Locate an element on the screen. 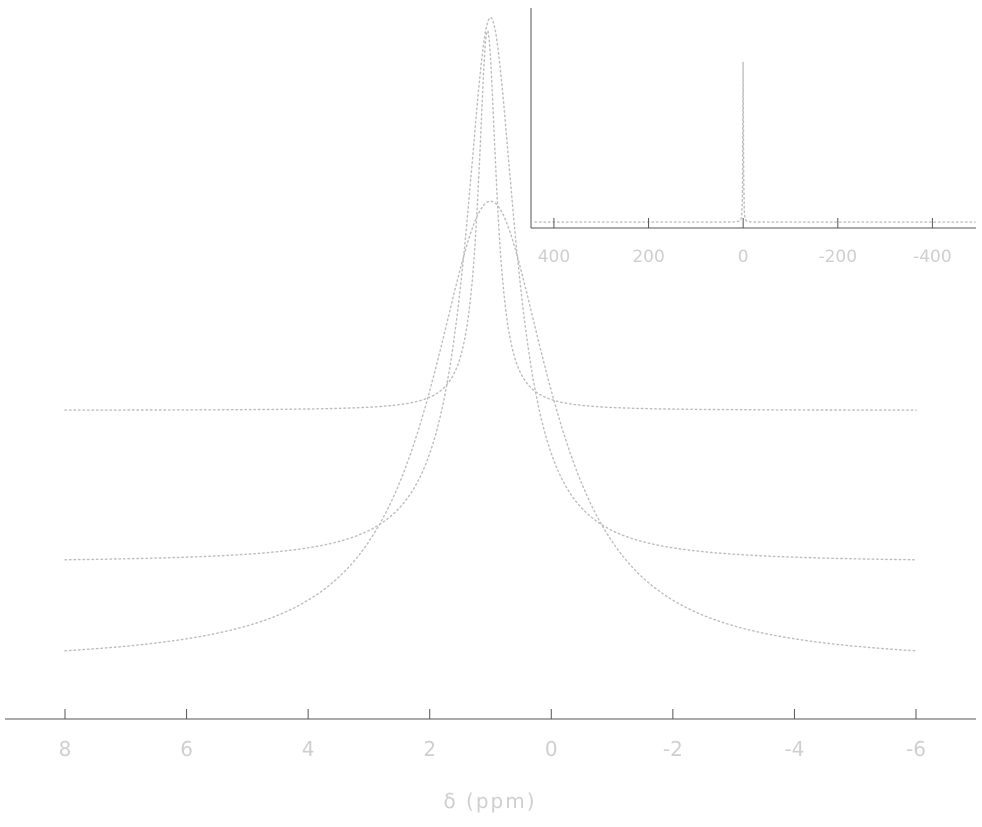 The height and width of the screenshot is (827, 982). main-tick-label: 8 is located at coordinates (65, 749).